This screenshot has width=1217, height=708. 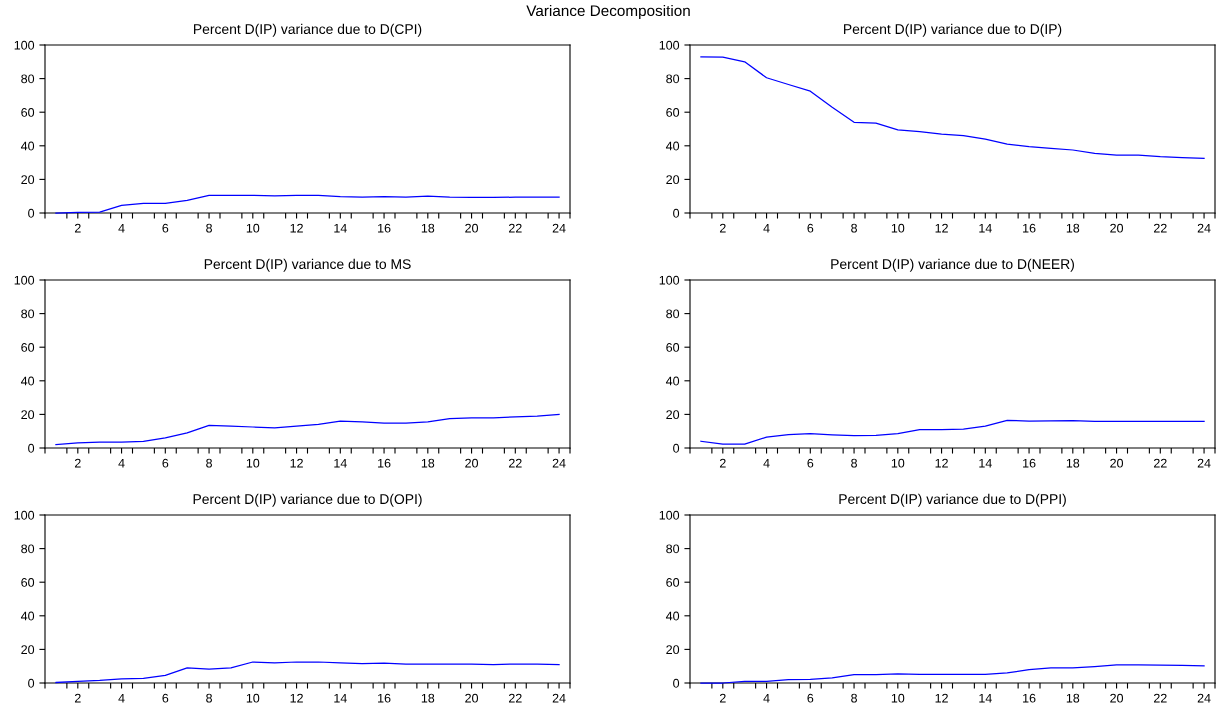 I want to click on chart-title: Percent D(IP) variance due to D(PPI), so click(x=952, y=500).